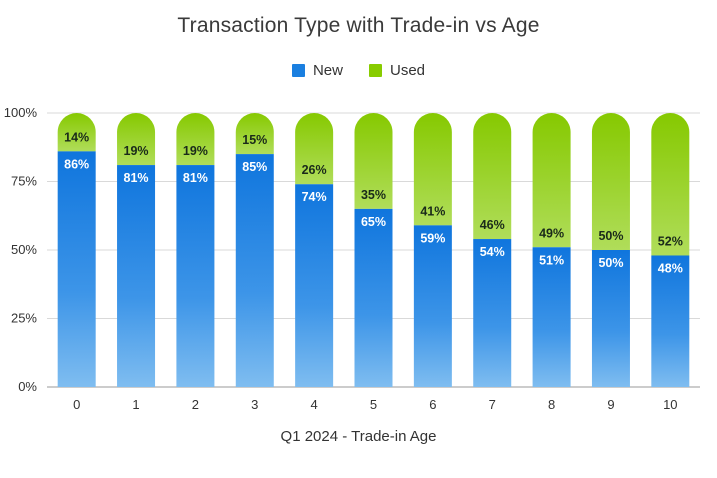  I want to click on data-label-new: 85%, so click(254, 167).